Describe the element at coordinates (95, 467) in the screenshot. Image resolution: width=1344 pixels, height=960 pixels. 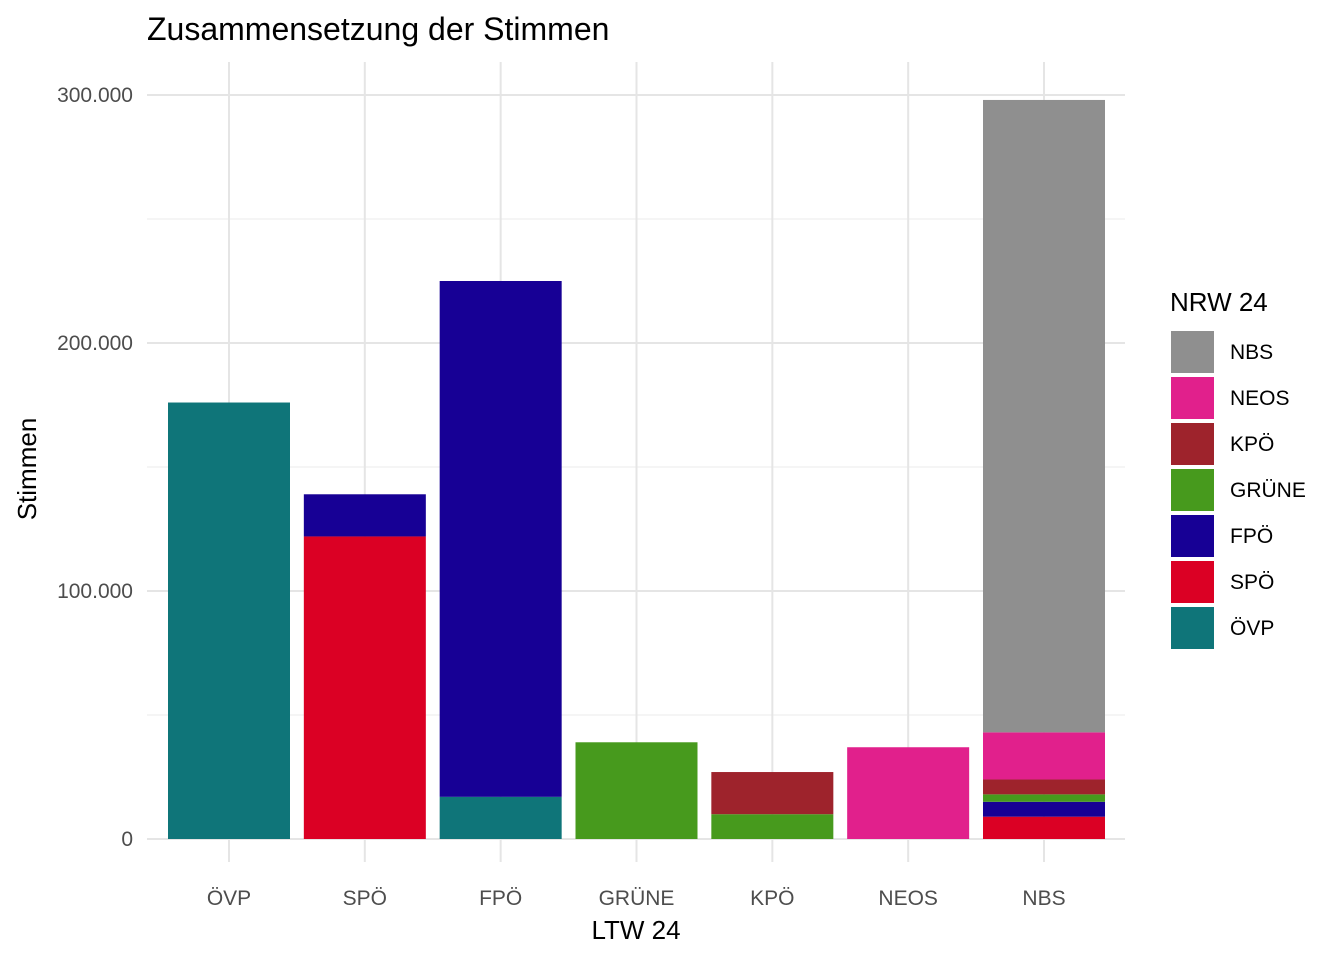
I see `y-tick-labels: 0 100.000 200.000 300.000` at that location.